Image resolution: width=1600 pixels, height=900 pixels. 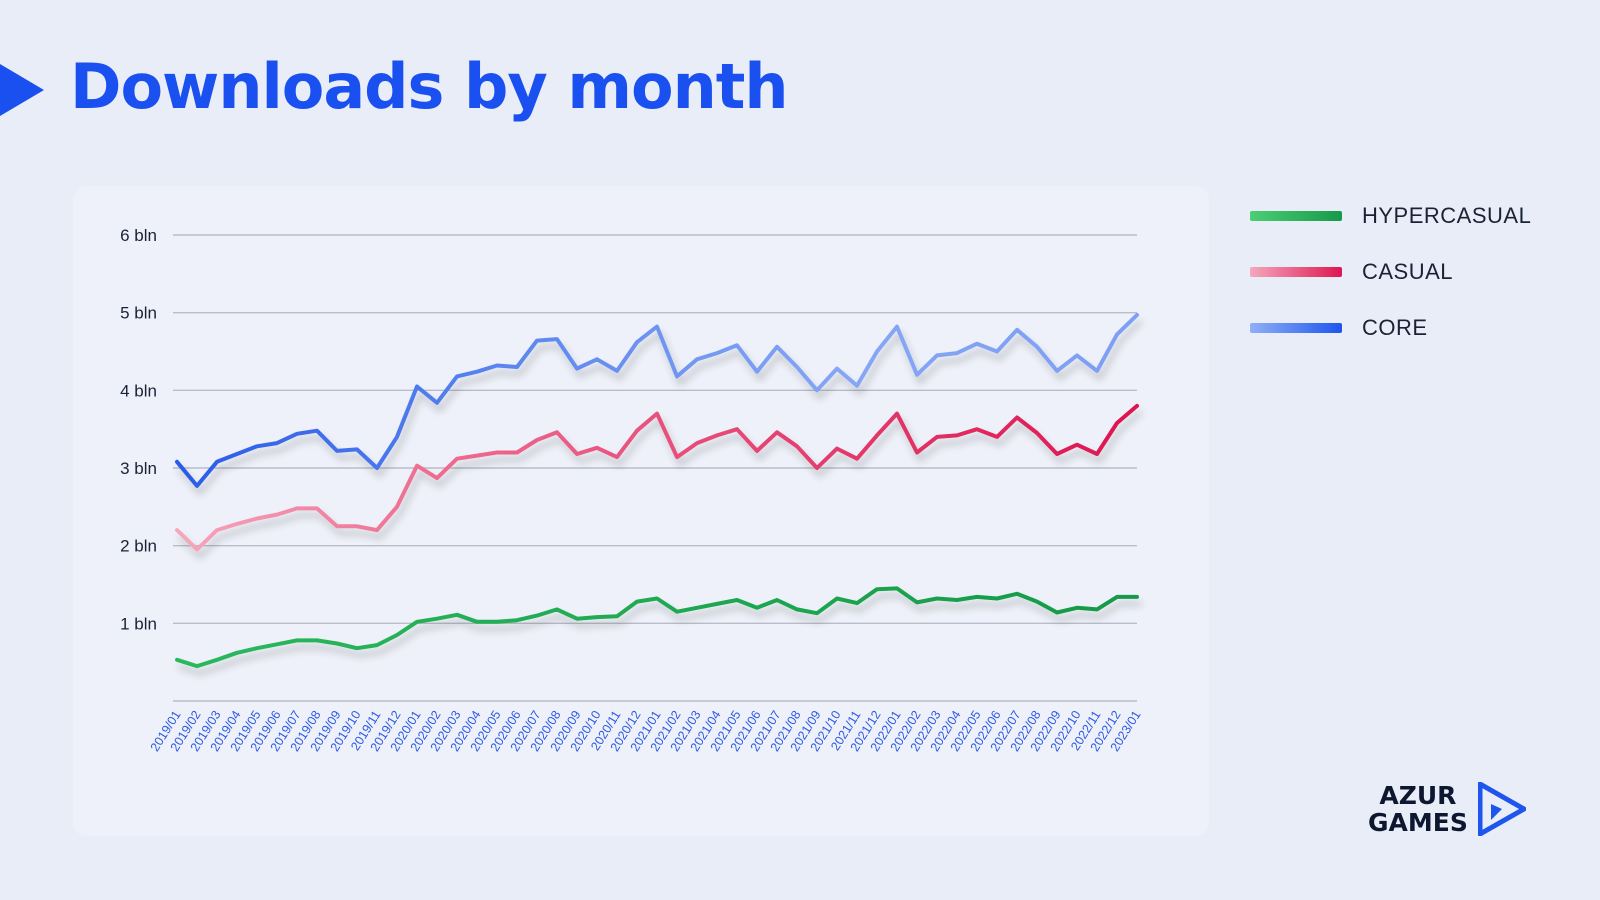 What do you see at coordinates (138, 546) in the screenshot?
I see `y-tick-label: 2 bln` at bounding box center [138, 546].